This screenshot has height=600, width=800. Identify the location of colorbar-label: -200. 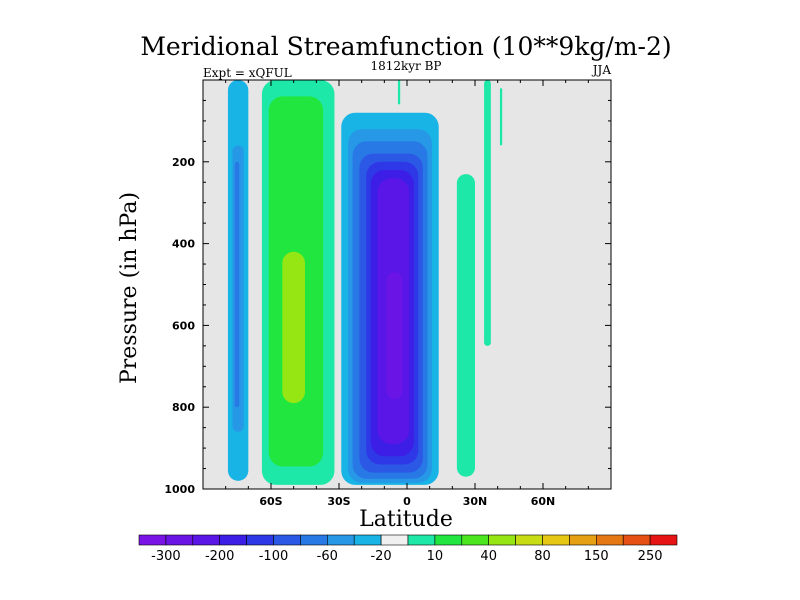
(220, 556).